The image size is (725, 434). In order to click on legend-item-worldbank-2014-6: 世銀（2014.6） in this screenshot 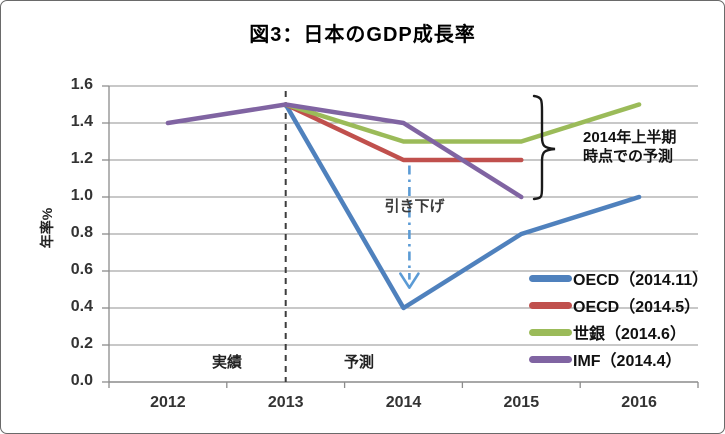, I will do `click(618, 332)`.